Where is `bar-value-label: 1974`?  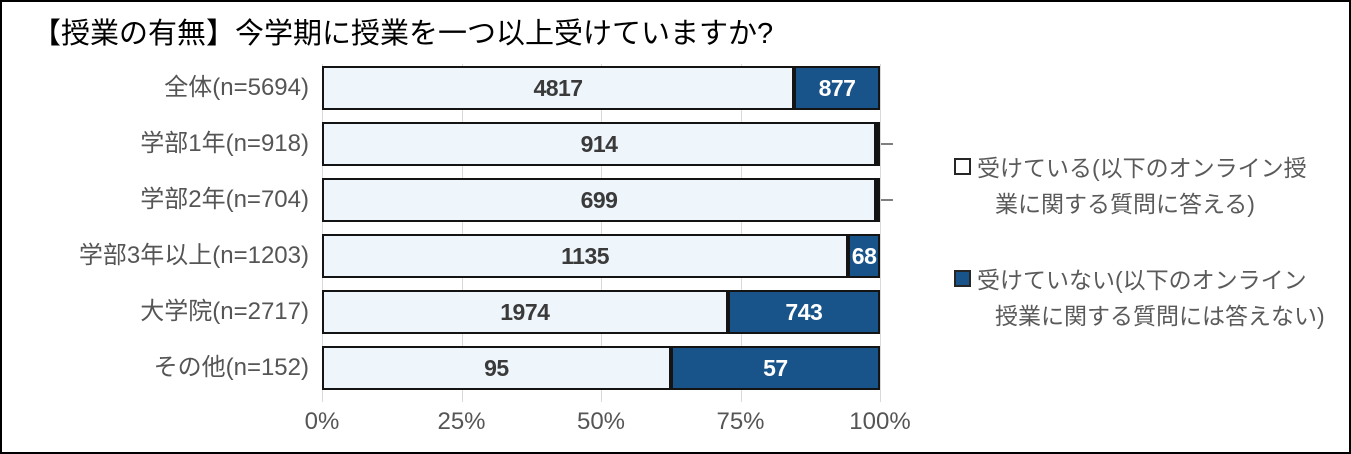
bar-value-label: 1974 is located at coordinates (525, 311).